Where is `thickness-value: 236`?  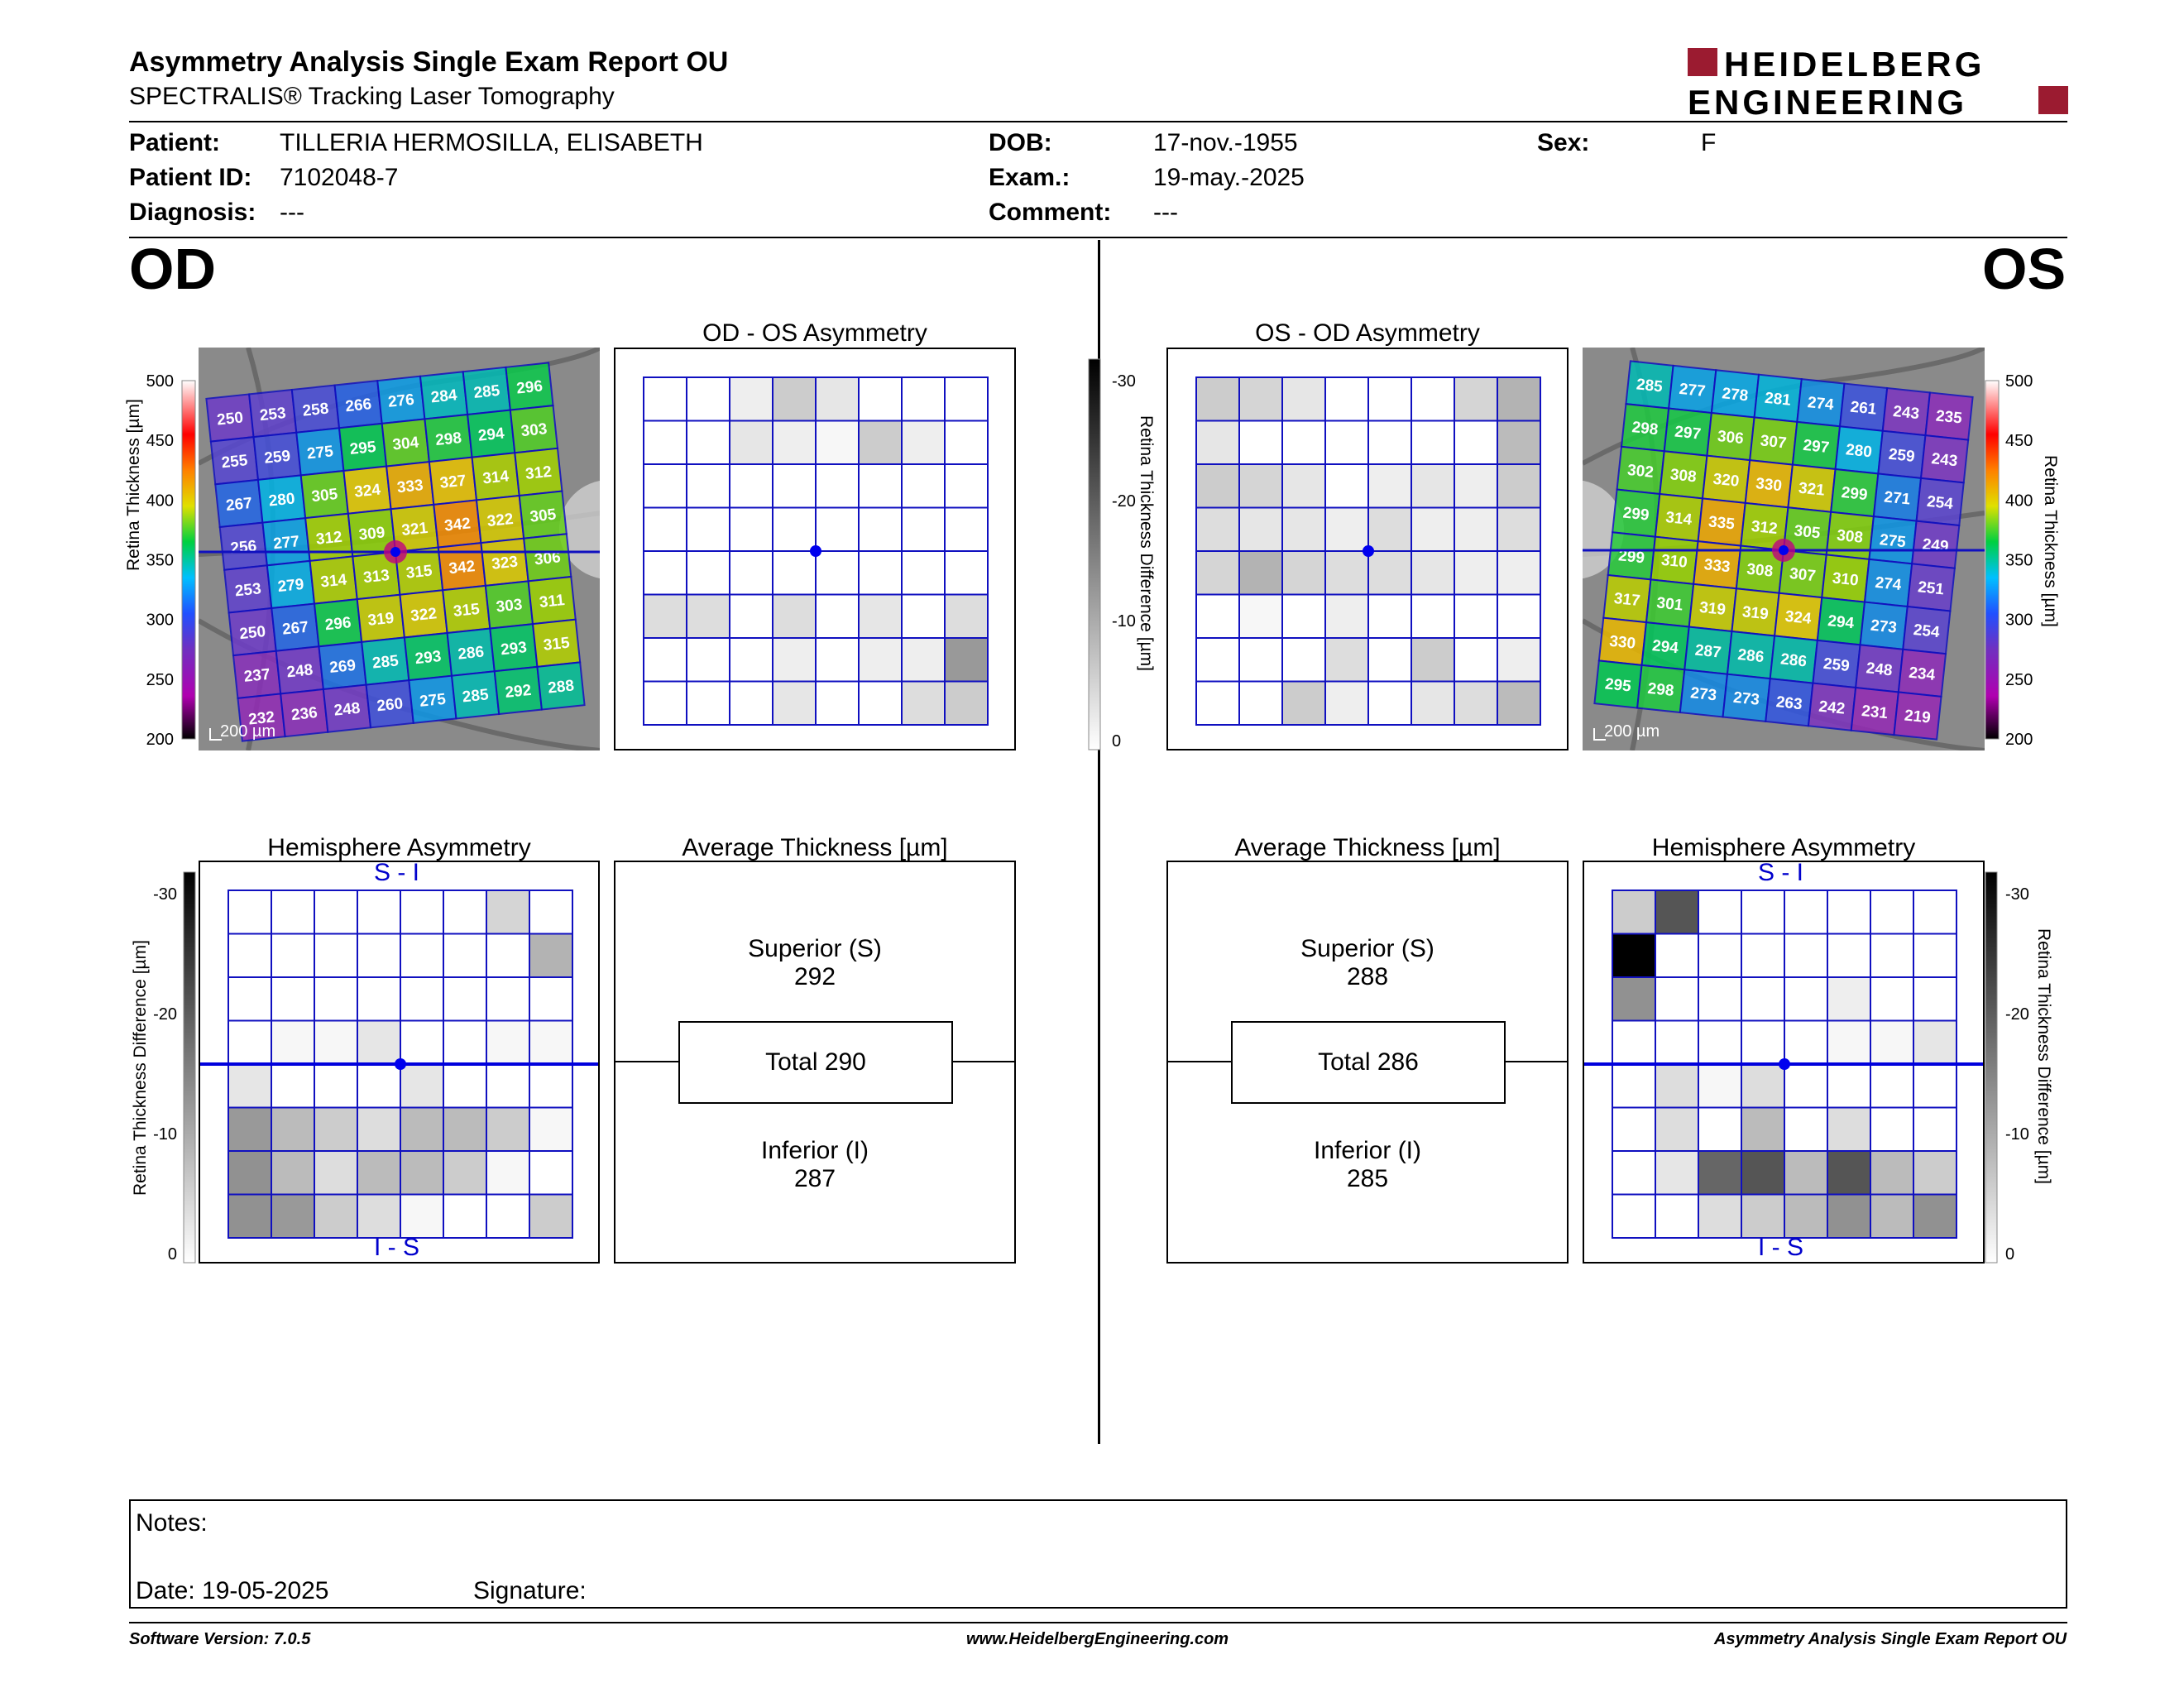
thickness-value: 236 is located at coordinates (304, 714).